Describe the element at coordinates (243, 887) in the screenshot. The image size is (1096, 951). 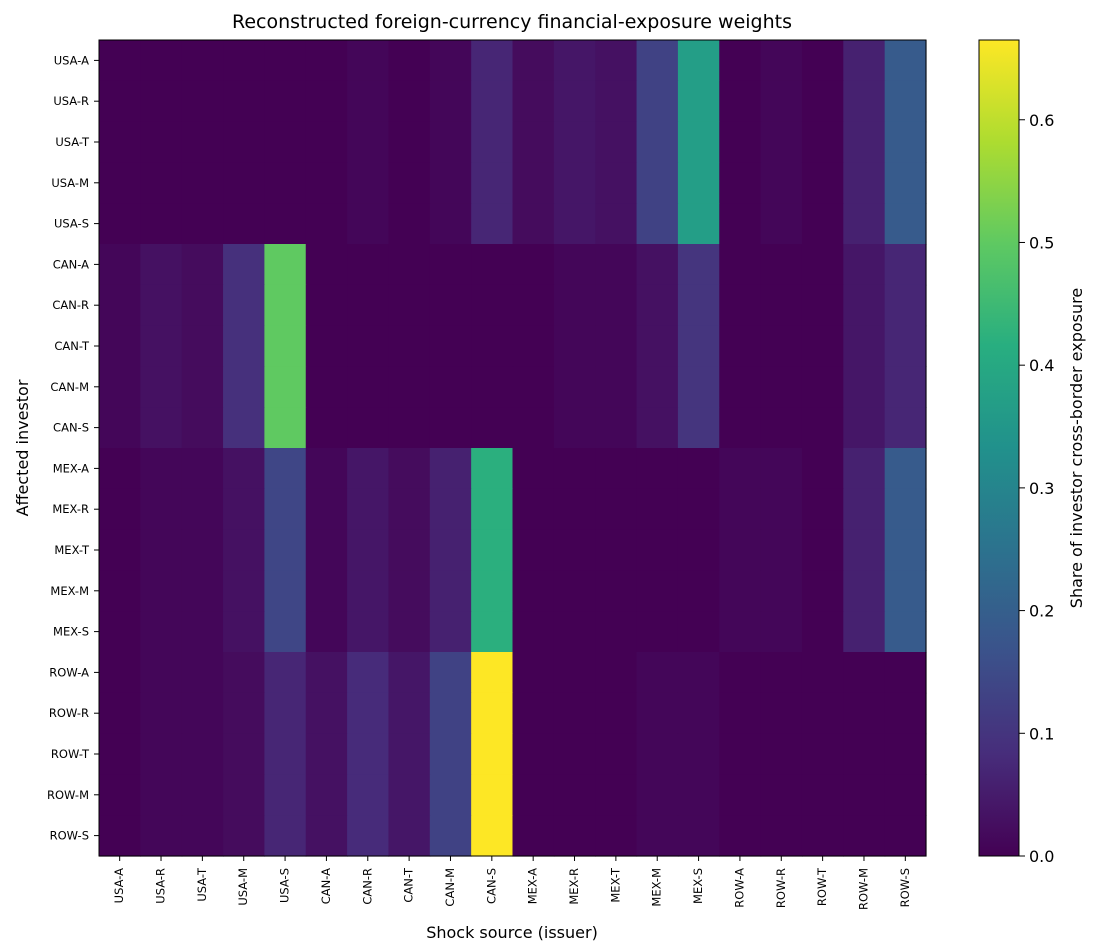
I see `x-tick-label: USA-M` at that location.